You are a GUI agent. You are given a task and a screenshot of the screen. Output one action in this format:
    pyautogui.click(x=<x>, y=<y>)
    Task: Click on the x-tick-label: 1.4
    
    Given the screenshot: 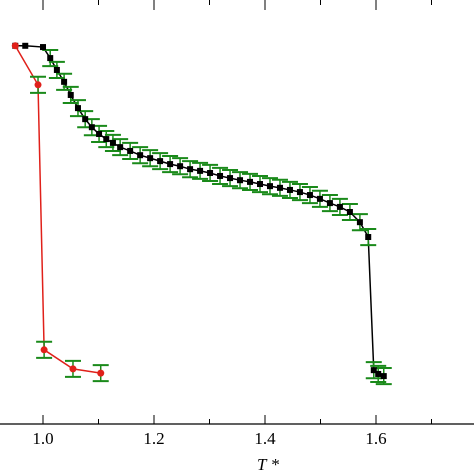 What is the action you would take?
    pyautogui.click(x=265, y=438)
    